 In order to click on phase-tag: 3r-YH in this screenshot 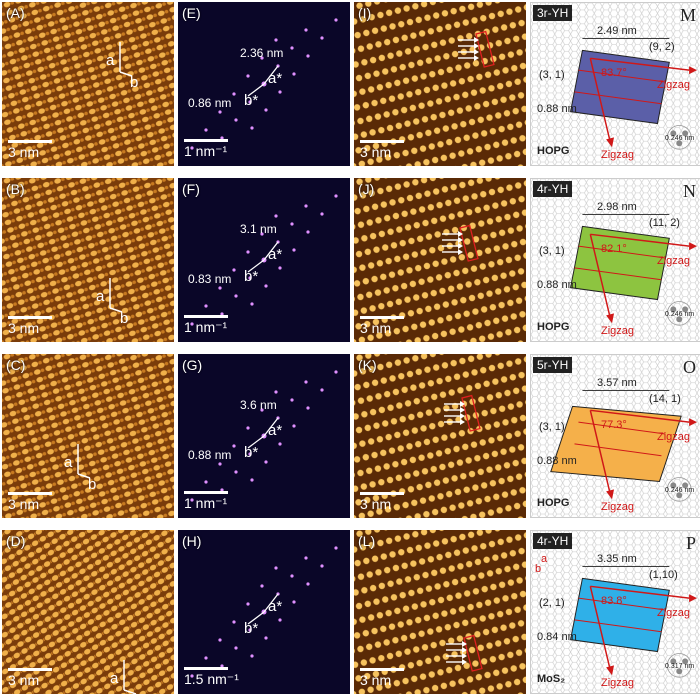, I will do `click(553, 13)`.